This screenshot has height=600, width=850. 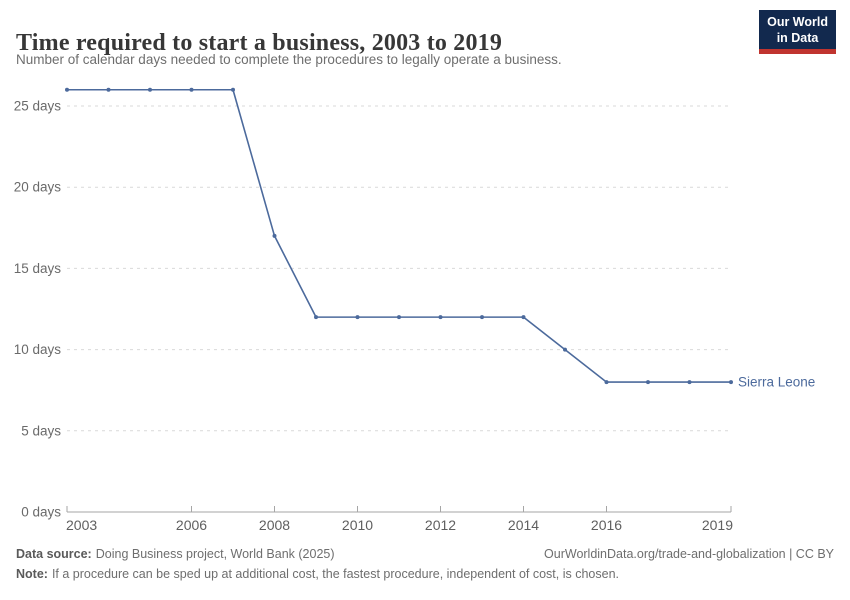 What do you see at coordinates (274, 525) in the screenshot?
I see `x-tick-label: 2008` at bounding box center [274, 525].